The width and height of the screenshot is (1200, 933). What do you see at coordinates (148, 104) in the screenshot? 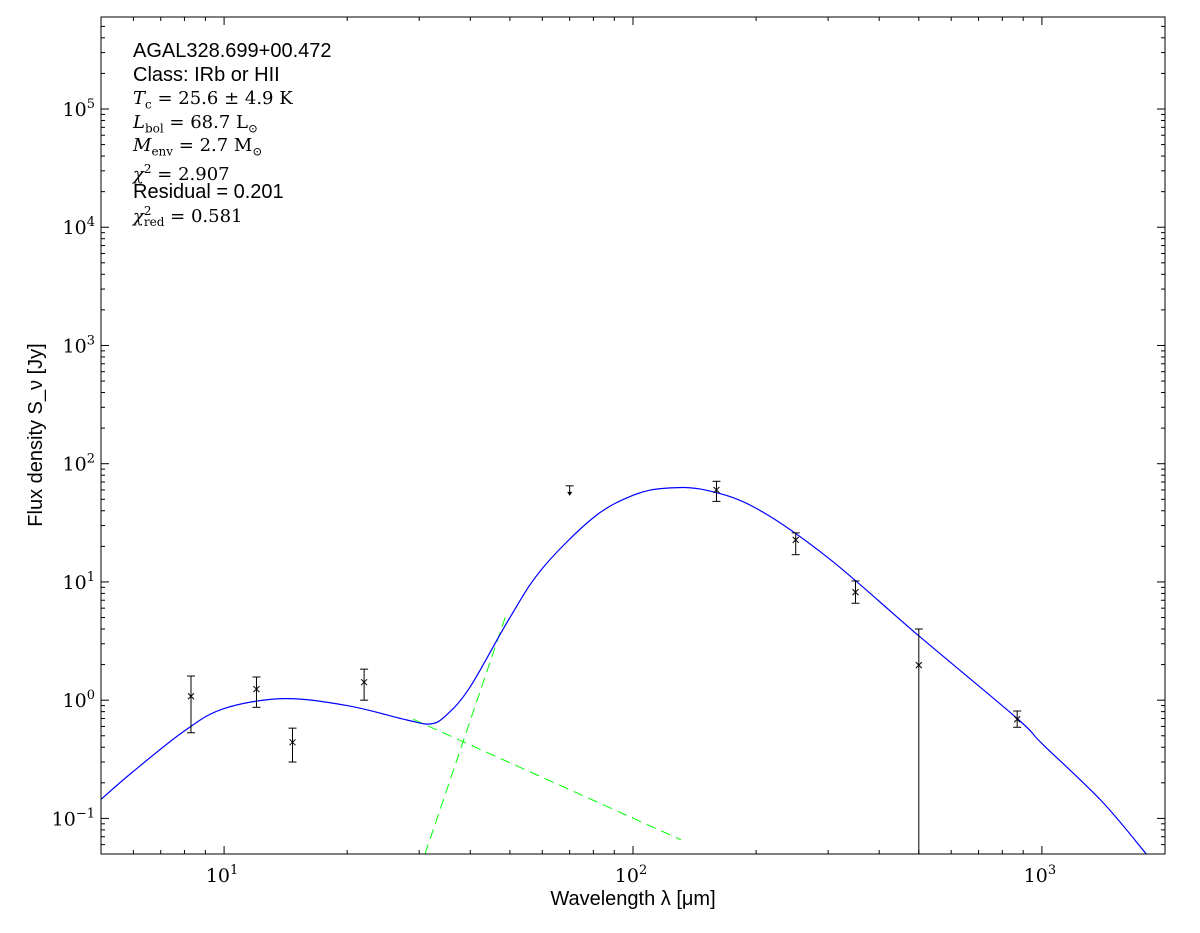
I see `tc-sub: c` at bounding box center [148, 104].